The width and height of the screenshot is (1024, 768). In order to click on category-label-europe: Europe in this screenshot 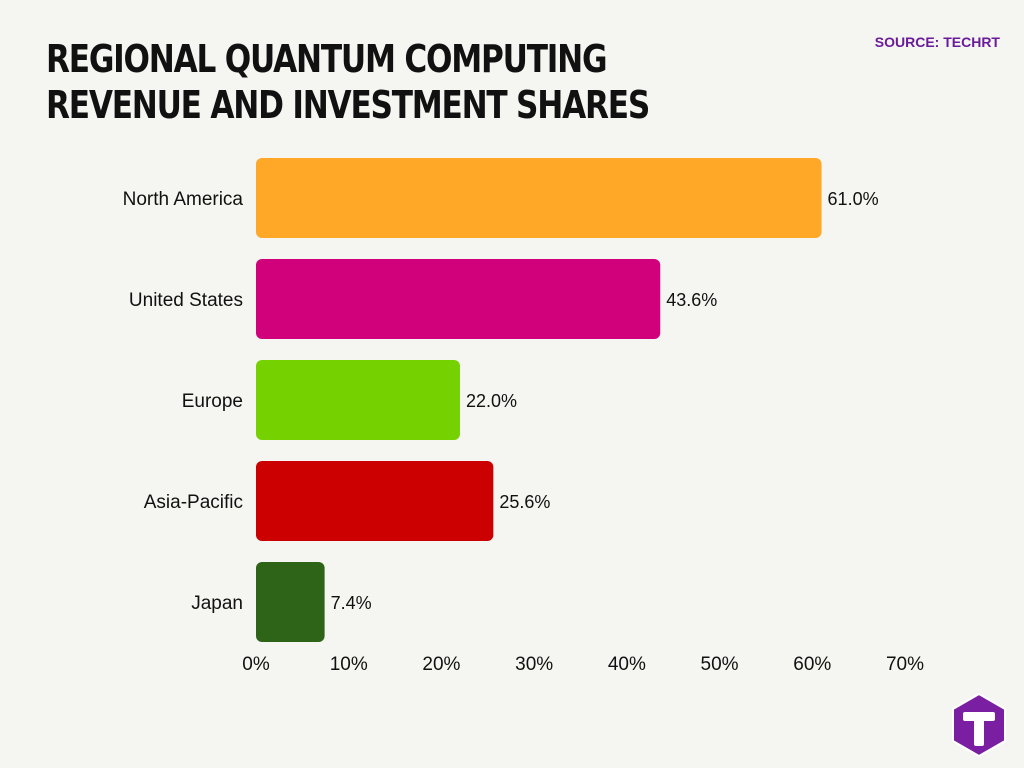, I will do `click(212, 401)`.